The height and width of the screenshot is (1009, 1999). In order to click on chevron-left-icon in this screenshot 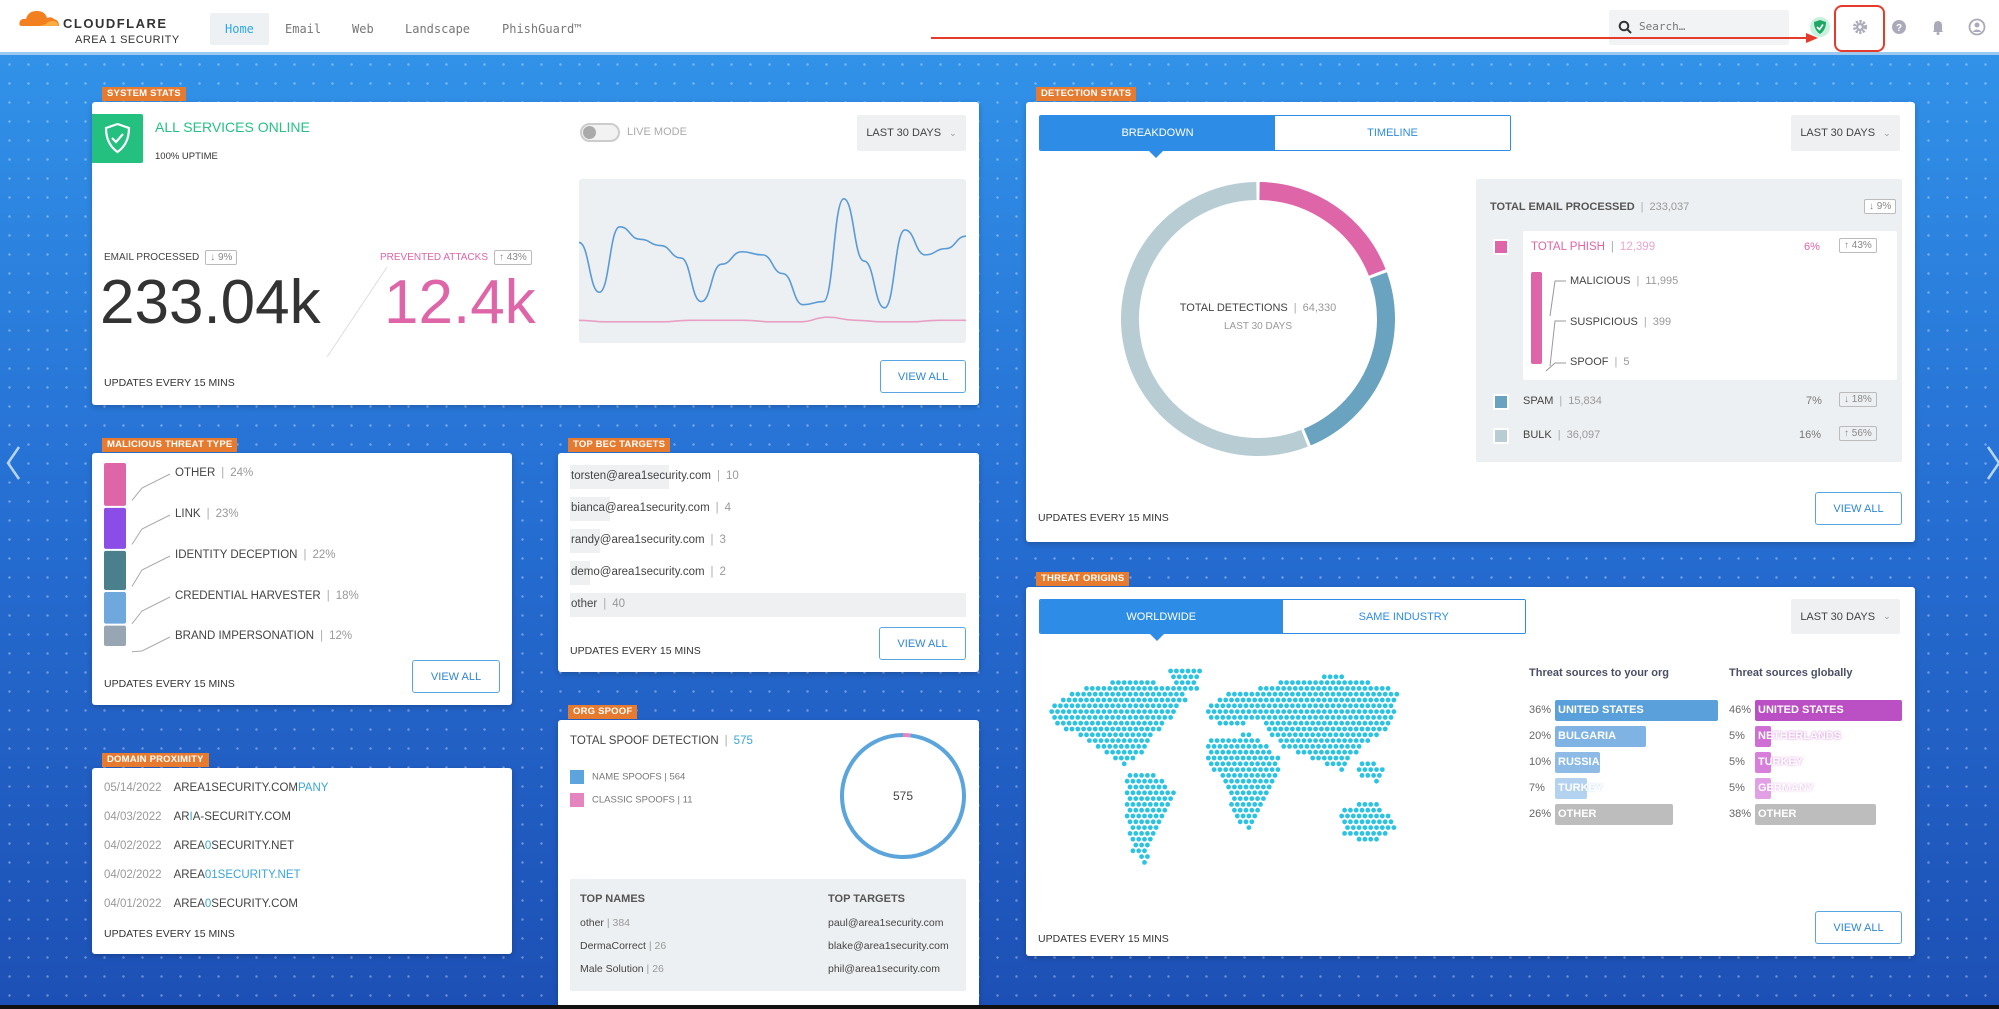, I will do `click(13, 463)`.